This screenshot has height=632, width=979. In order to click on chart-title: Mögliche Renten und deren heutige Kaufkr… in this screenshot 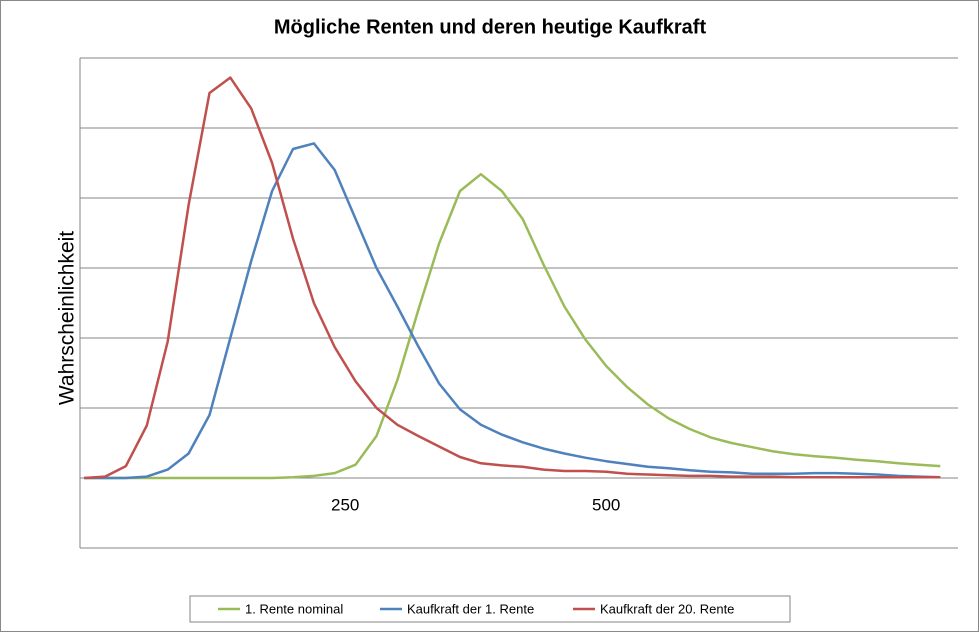, I will do `click(490, 27)`.